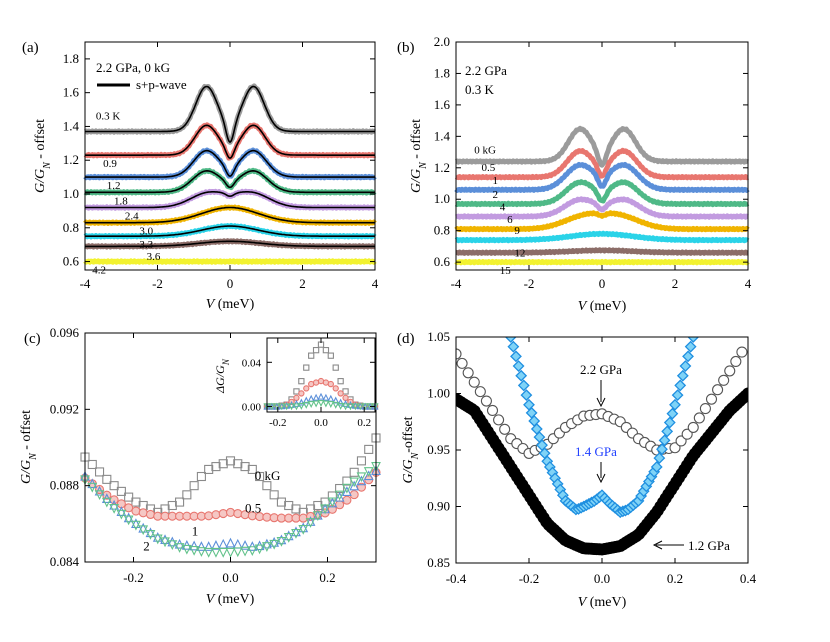  What do you see at coordinates (253, 507) in the screenshot?
I see `series-label: 0.5` at bounding box center [253, 507].